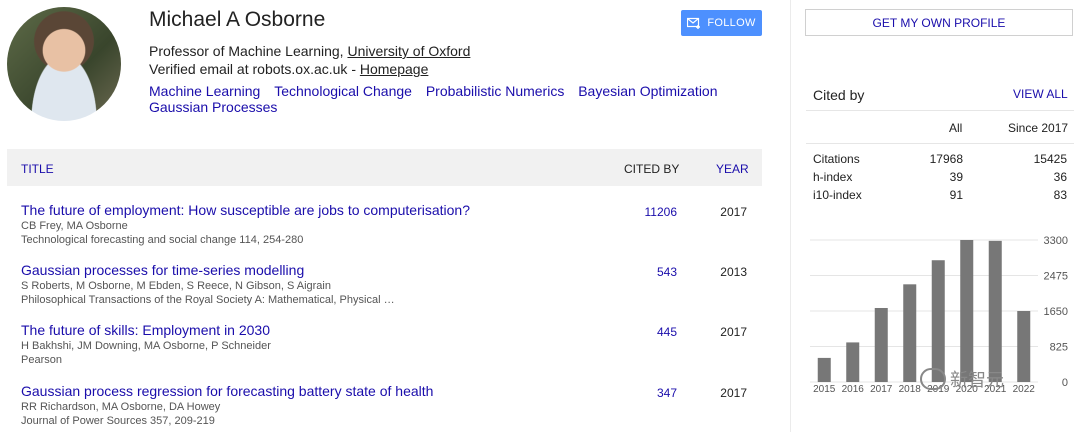 Image resolution: width=1080 pixels, height=432 pixels. Describe the element at coordinates (205, 91) in the screenshot. I see `interest-link: Machine Learning` at that location.